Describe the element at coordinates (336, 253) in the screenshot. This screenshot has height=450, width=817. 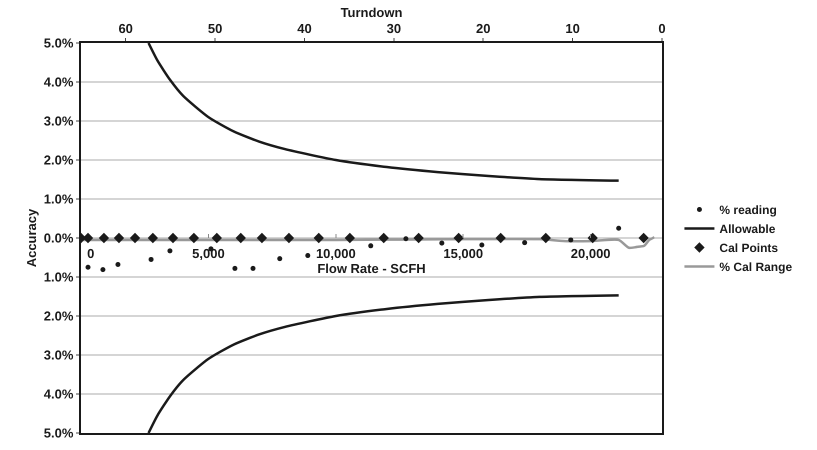
I see `x-tick-label: 10,000` at that location.